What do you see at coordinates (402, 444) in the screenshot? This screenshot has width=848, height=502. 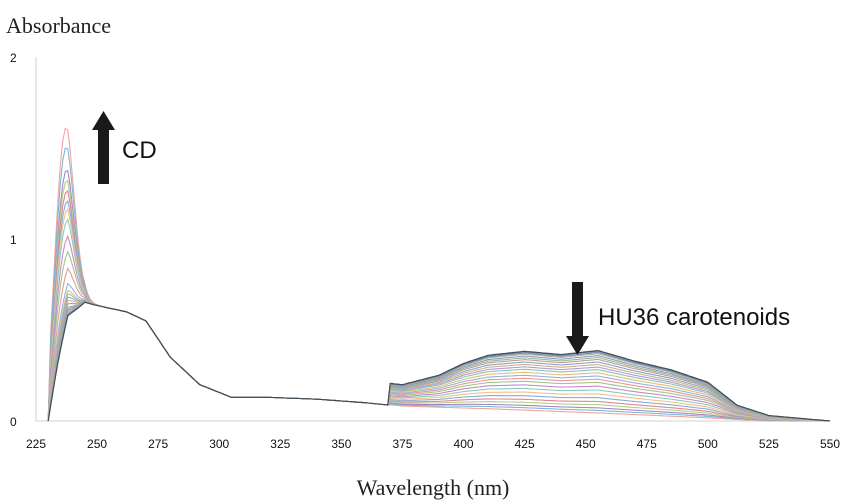 I see `x-tick-label: 375` at bounding box center [402, 444].